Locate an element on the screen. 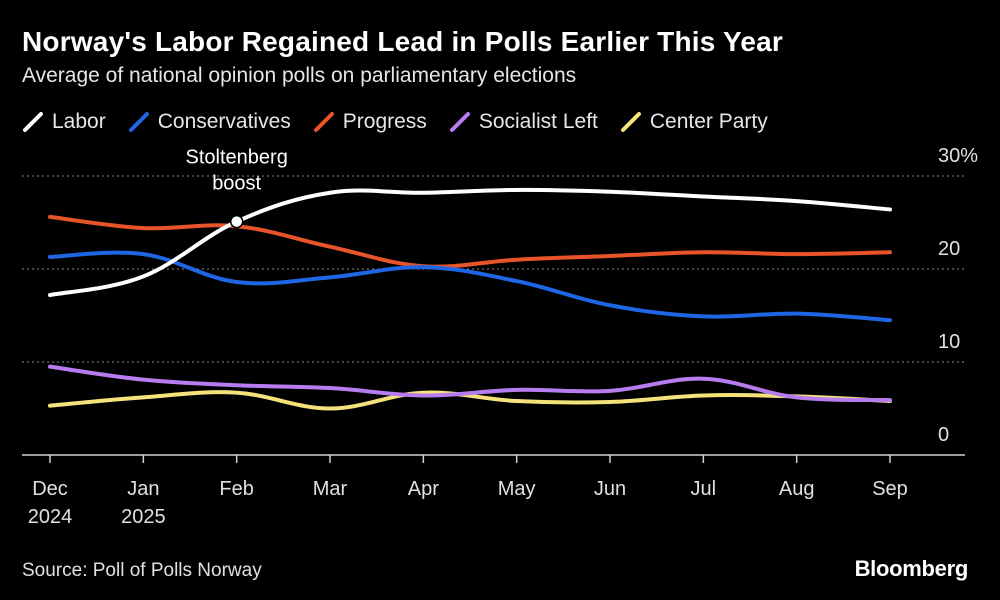 This screenshot has height=600, width=1000. series-line-conservatives is located at coordinates (470, 286).